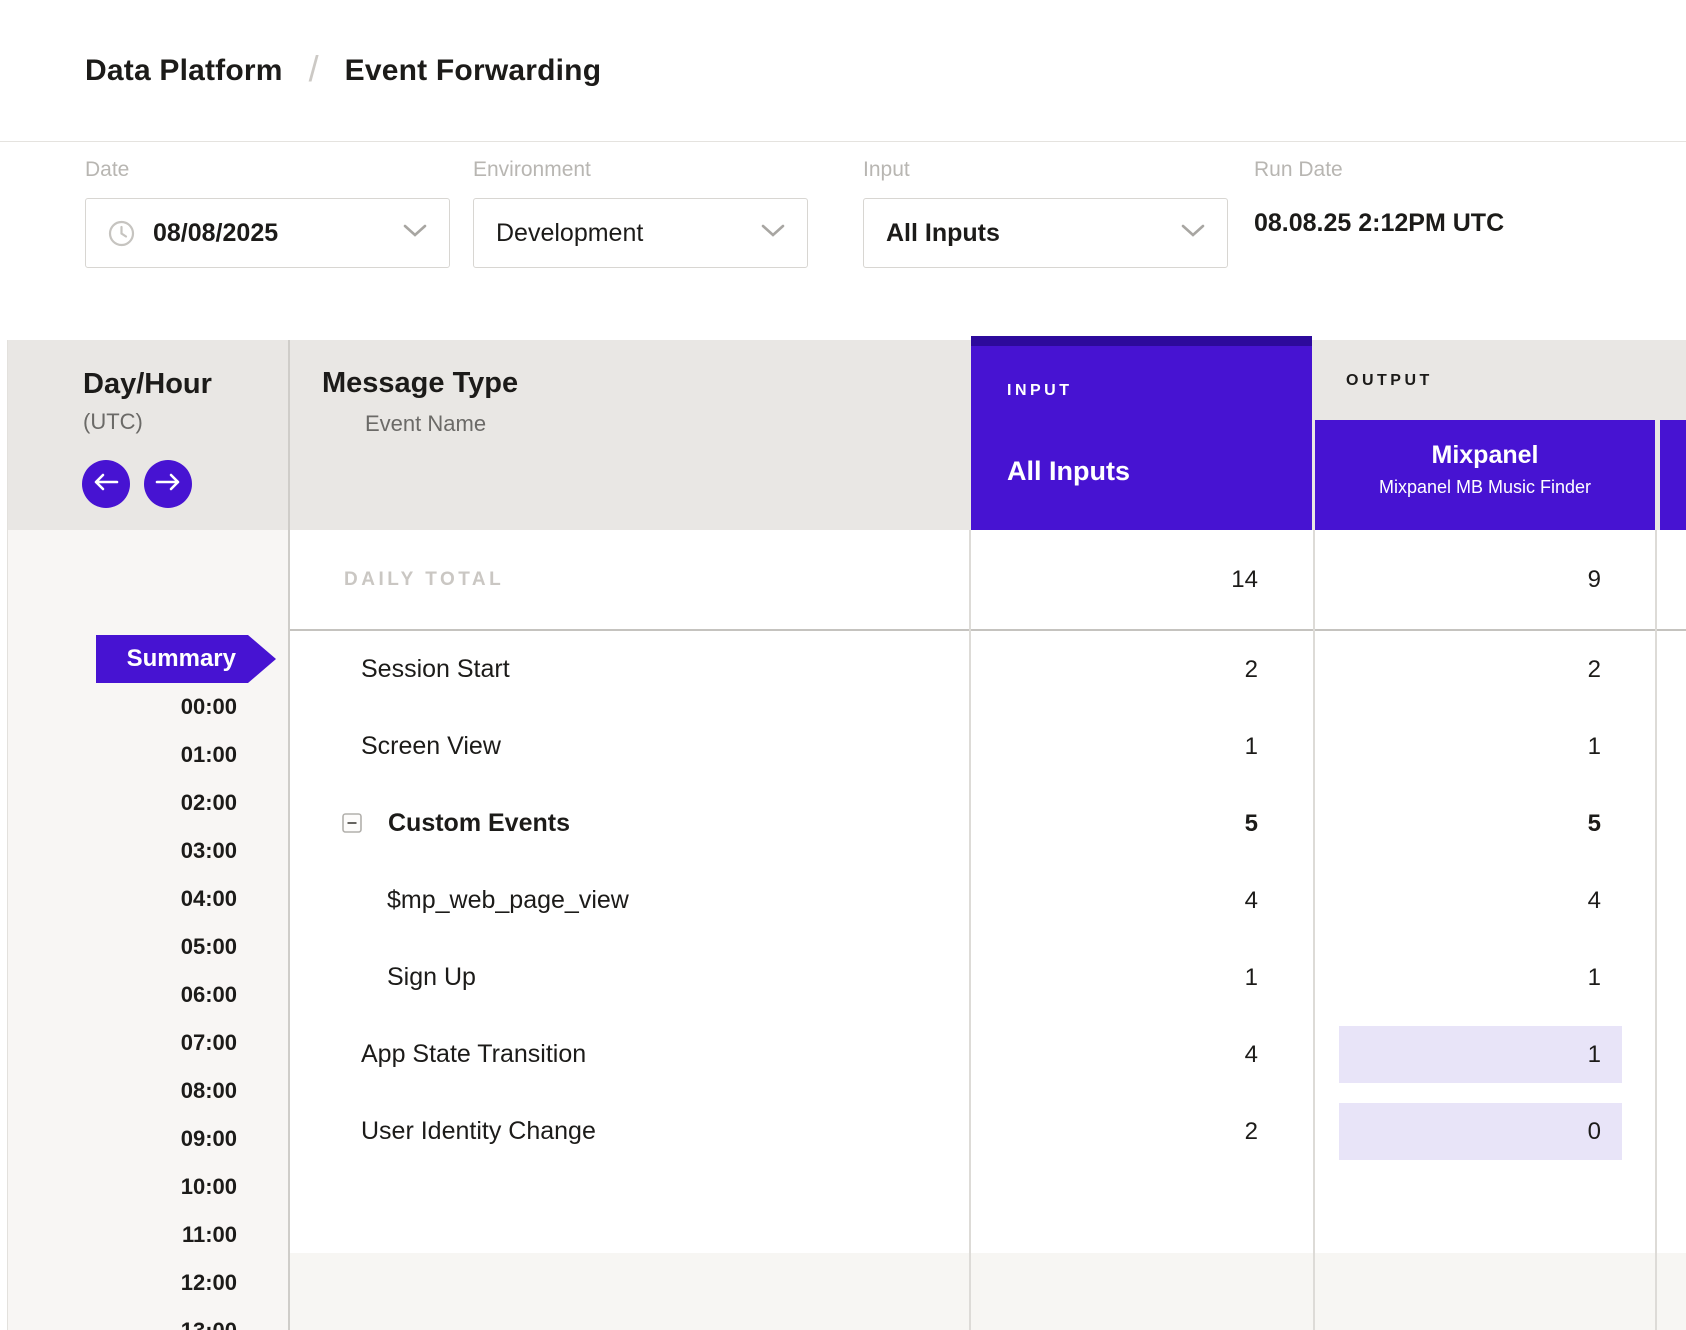 This screenshot has width=1686, height=1330. Describe the element at coordinates (431, 746) in the screenshot. I see `event-name-label: Screen View` at that location.